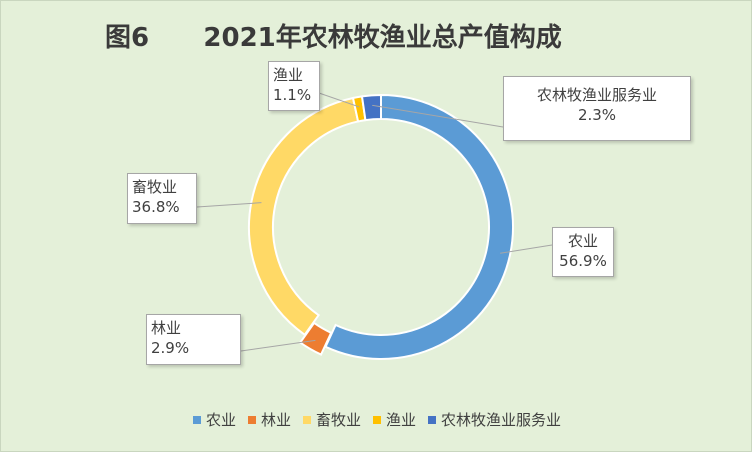  Describe the element at coordinates (333, 38) in the screenshot. I see `chart-title: 图6 2021年农林牧渔业总产值构成` at that location.